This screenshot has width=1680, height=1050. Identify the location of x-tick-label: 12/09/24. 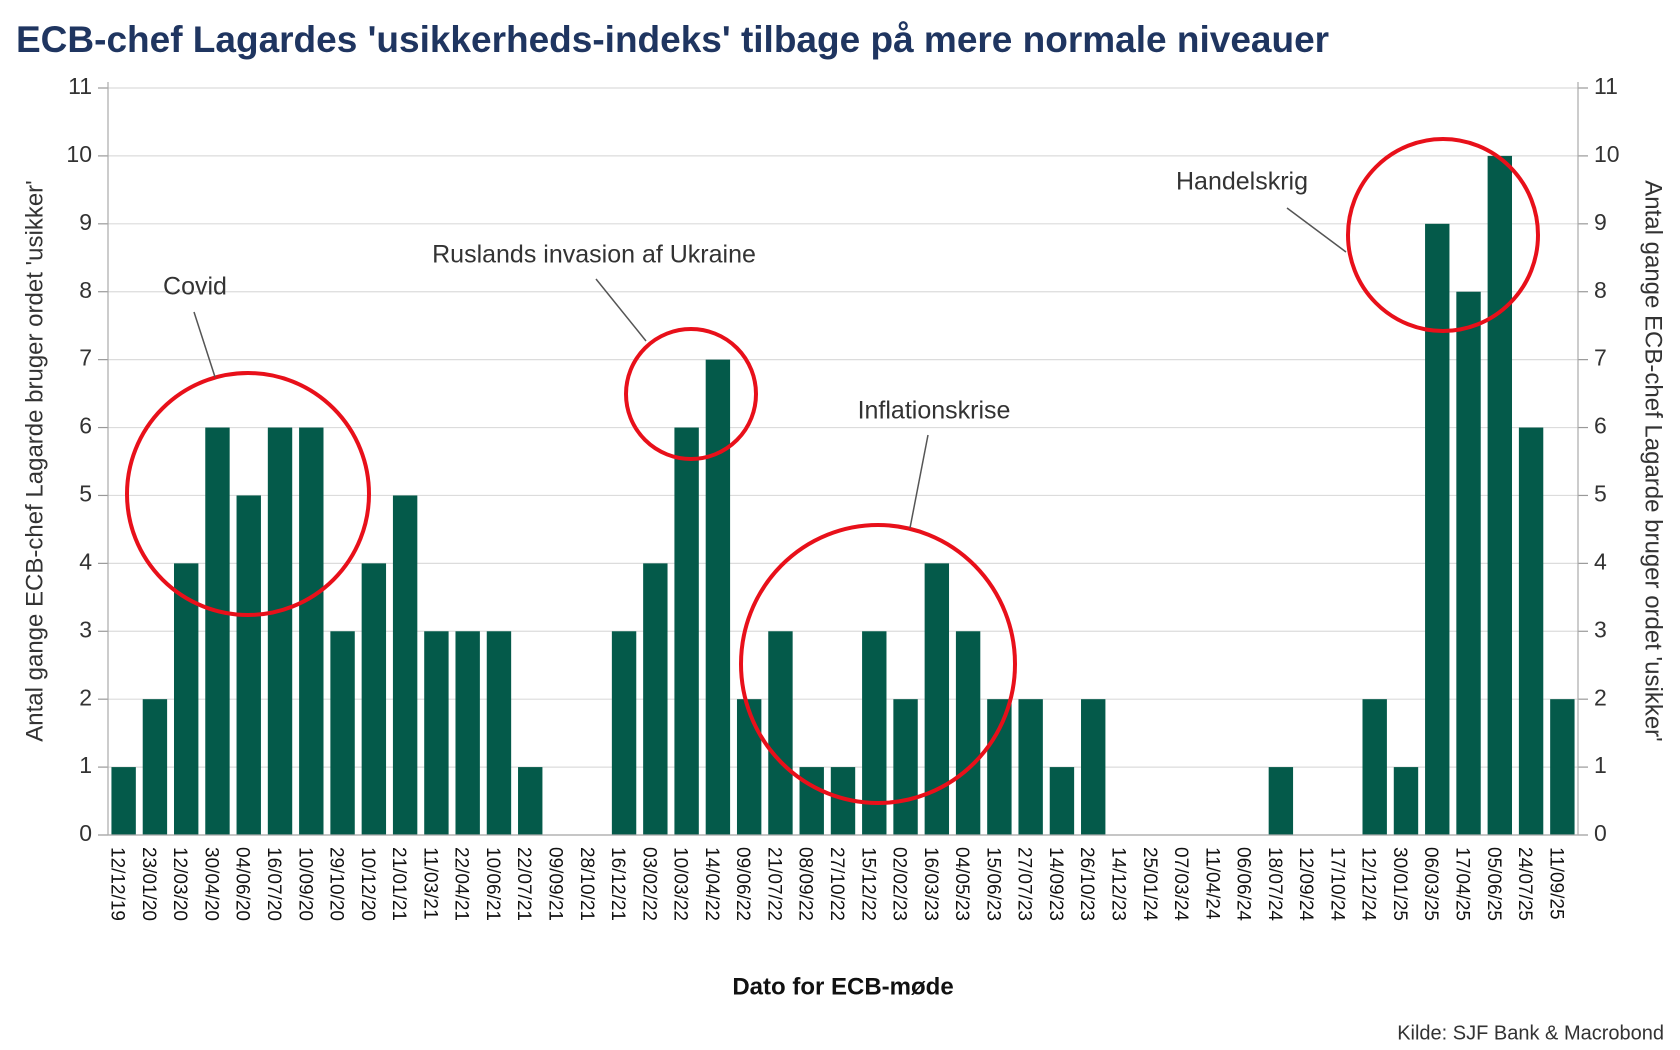
(1305, 884).